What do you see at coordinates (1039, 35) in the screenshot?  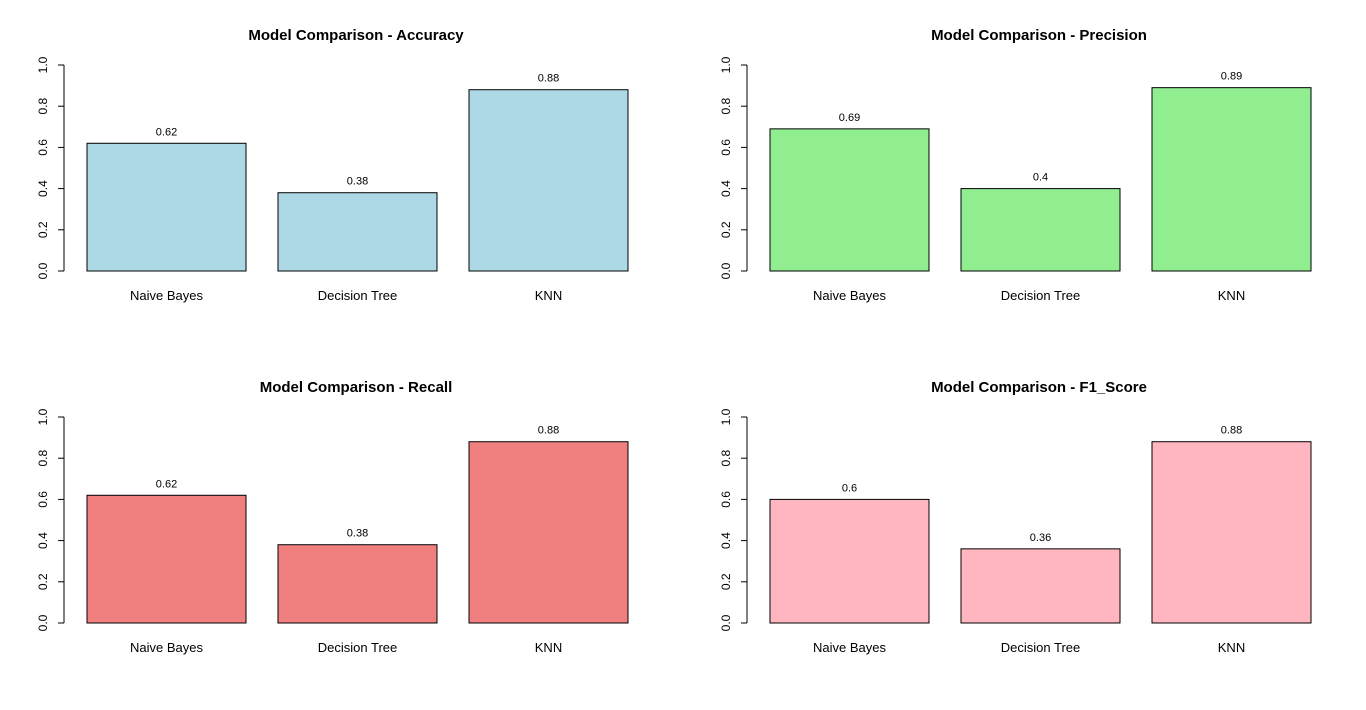 I see `chart-title: Model Comparison - Precision` at bounding box center [1039, 35].